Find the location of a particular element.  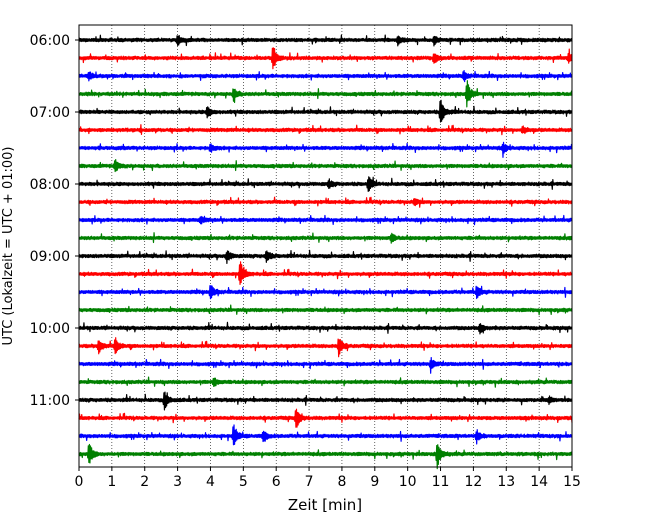

x-axis-ticks: 0 1 2 3 4 5 6 7 8 9 10 11 12 13 14 15 is located at coordinates (328, 478).